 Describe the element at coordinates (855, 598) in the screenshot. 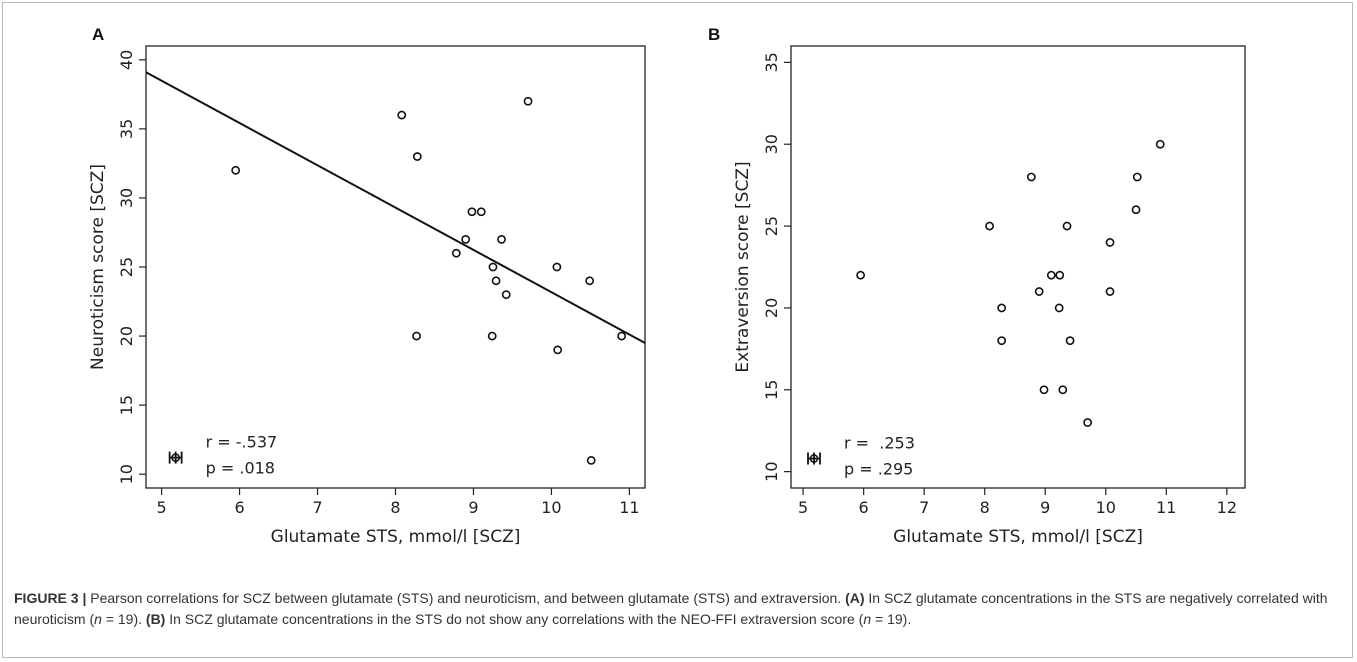

I see `caption-a-tag: (A)` at that location.